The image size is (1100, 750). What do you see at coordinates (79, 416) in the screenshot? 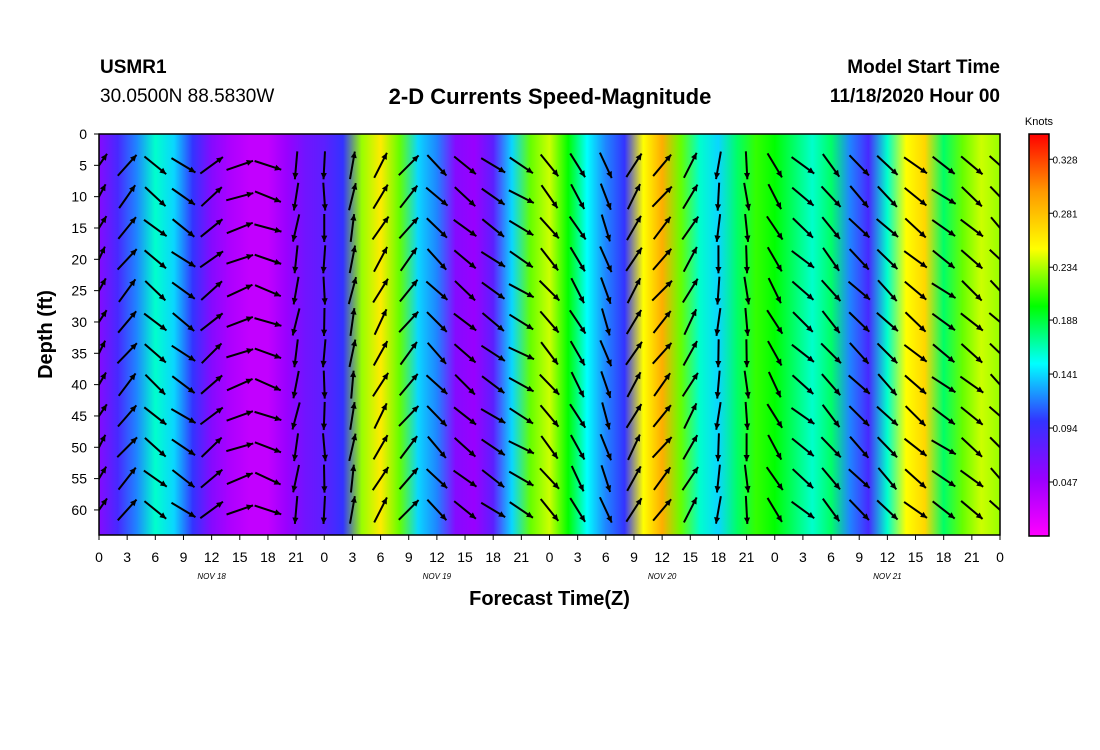
I see `y-tick-label: 45` at bounding box center [79, 416].